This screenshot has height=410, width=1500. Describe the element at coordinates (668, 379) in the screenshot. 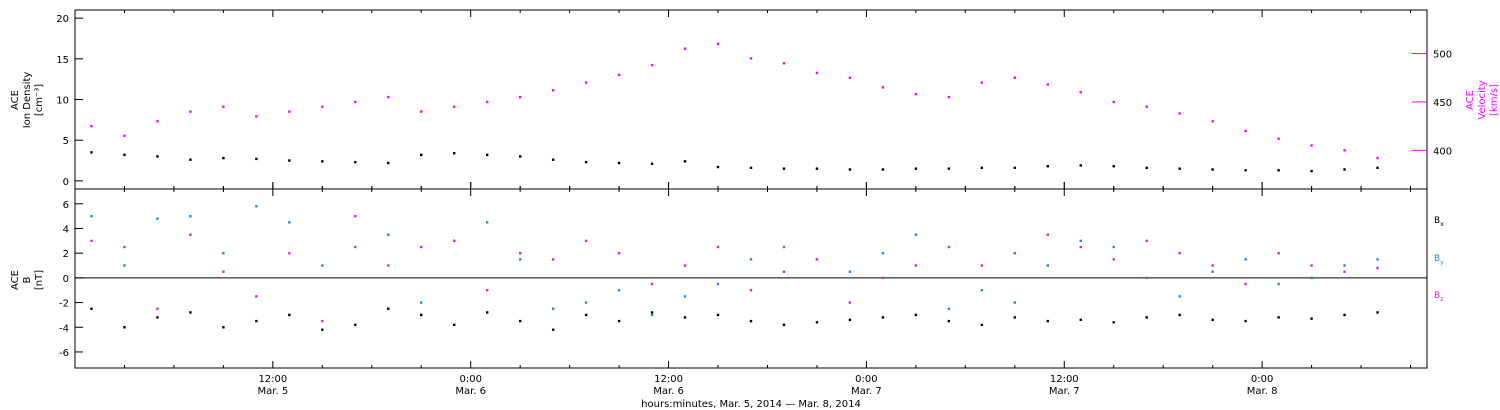

I see `x-tick-time-2: 12:00` at that location.